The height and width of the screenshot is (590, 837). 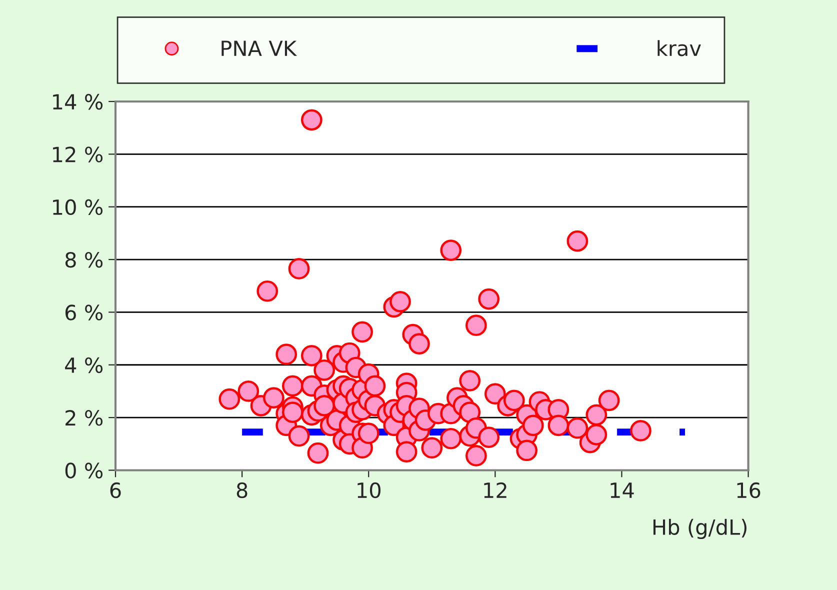 I want to click on y-tick-label: 12 %, so click(x=78, y=154).